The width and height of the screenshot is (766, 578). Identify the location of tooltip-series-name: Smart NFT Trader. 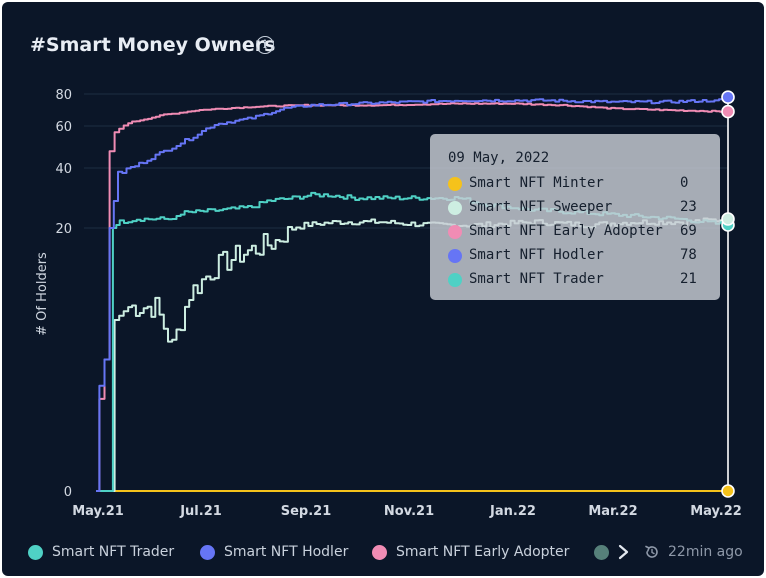
(536, 279).